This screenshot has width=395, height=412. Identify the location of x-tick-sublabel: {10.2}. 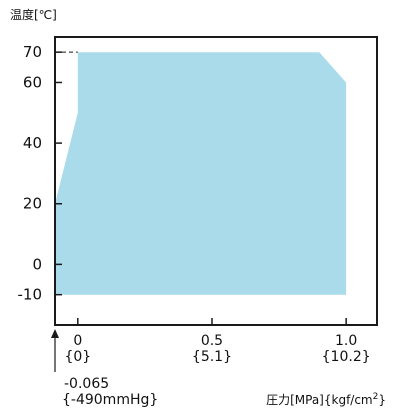
(346, 357).